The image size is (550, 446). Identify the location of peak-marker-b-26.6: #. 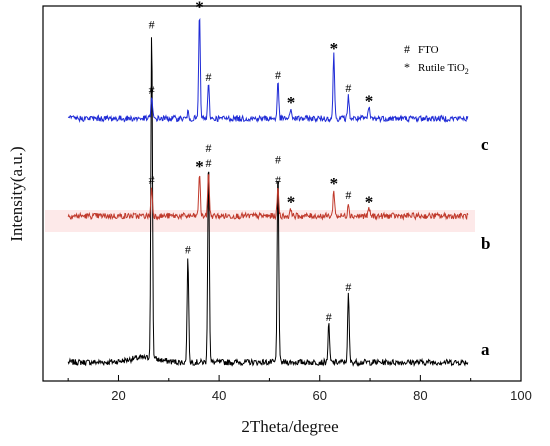
(152, 180).